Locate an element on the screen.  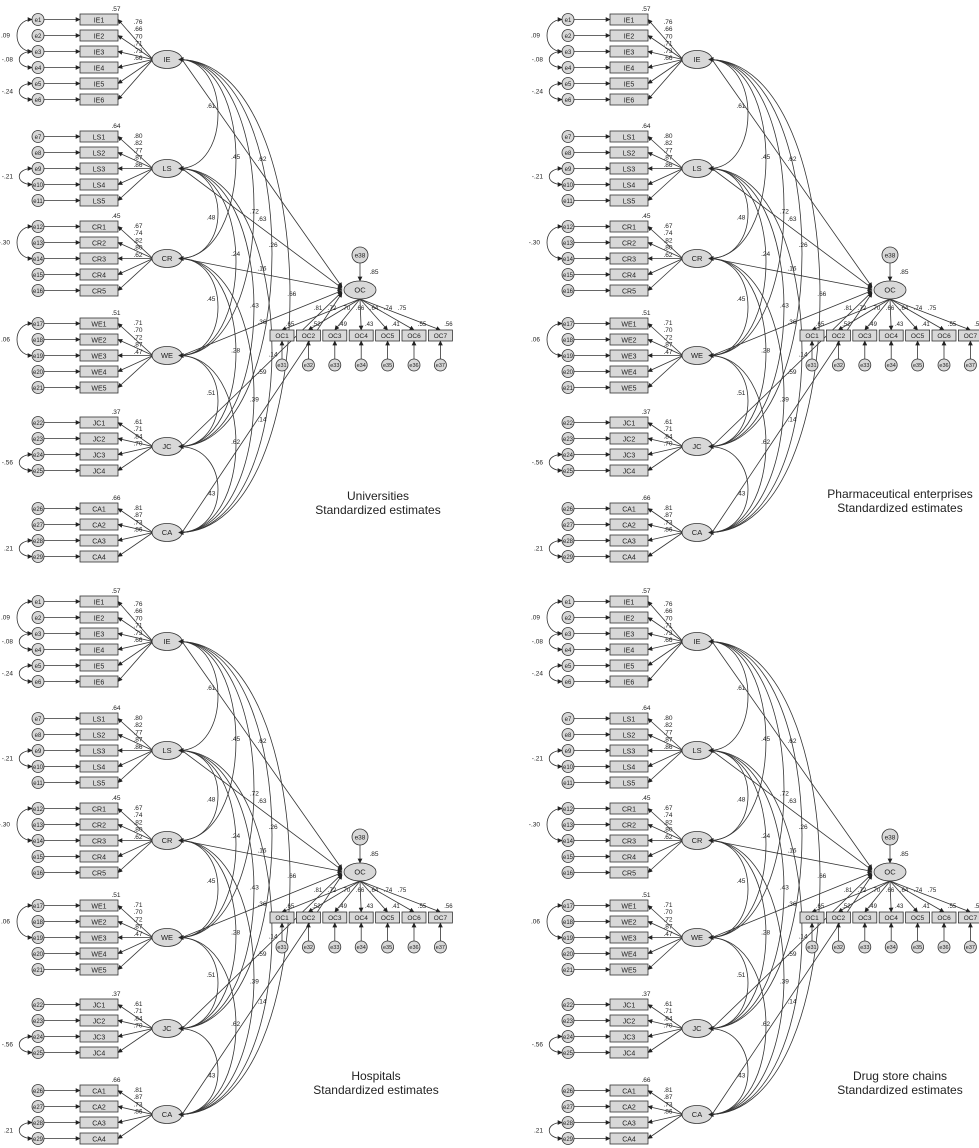
error-covariance-label: .06 is located at coordinates (5, 922).